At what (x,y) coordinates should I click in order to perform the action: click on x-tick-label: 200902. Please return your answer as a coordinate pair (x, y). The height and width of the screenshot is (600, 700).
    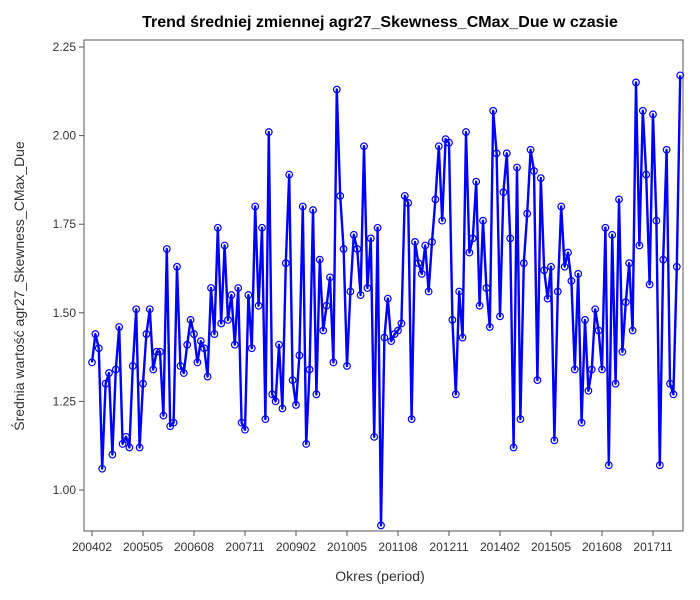
    Looking at the image, I should click on (296, 547).